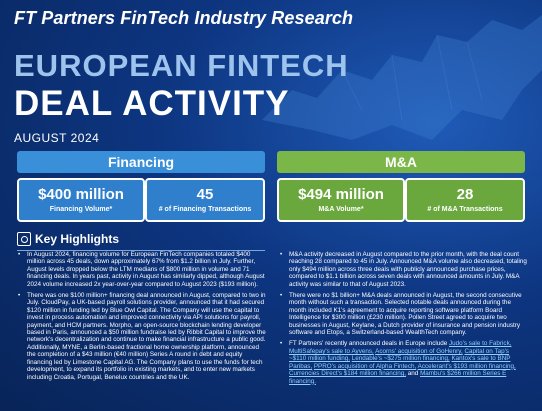  I want to click on deal-link: Kantox's sale to BNP Paribas,, so click(400, 362).